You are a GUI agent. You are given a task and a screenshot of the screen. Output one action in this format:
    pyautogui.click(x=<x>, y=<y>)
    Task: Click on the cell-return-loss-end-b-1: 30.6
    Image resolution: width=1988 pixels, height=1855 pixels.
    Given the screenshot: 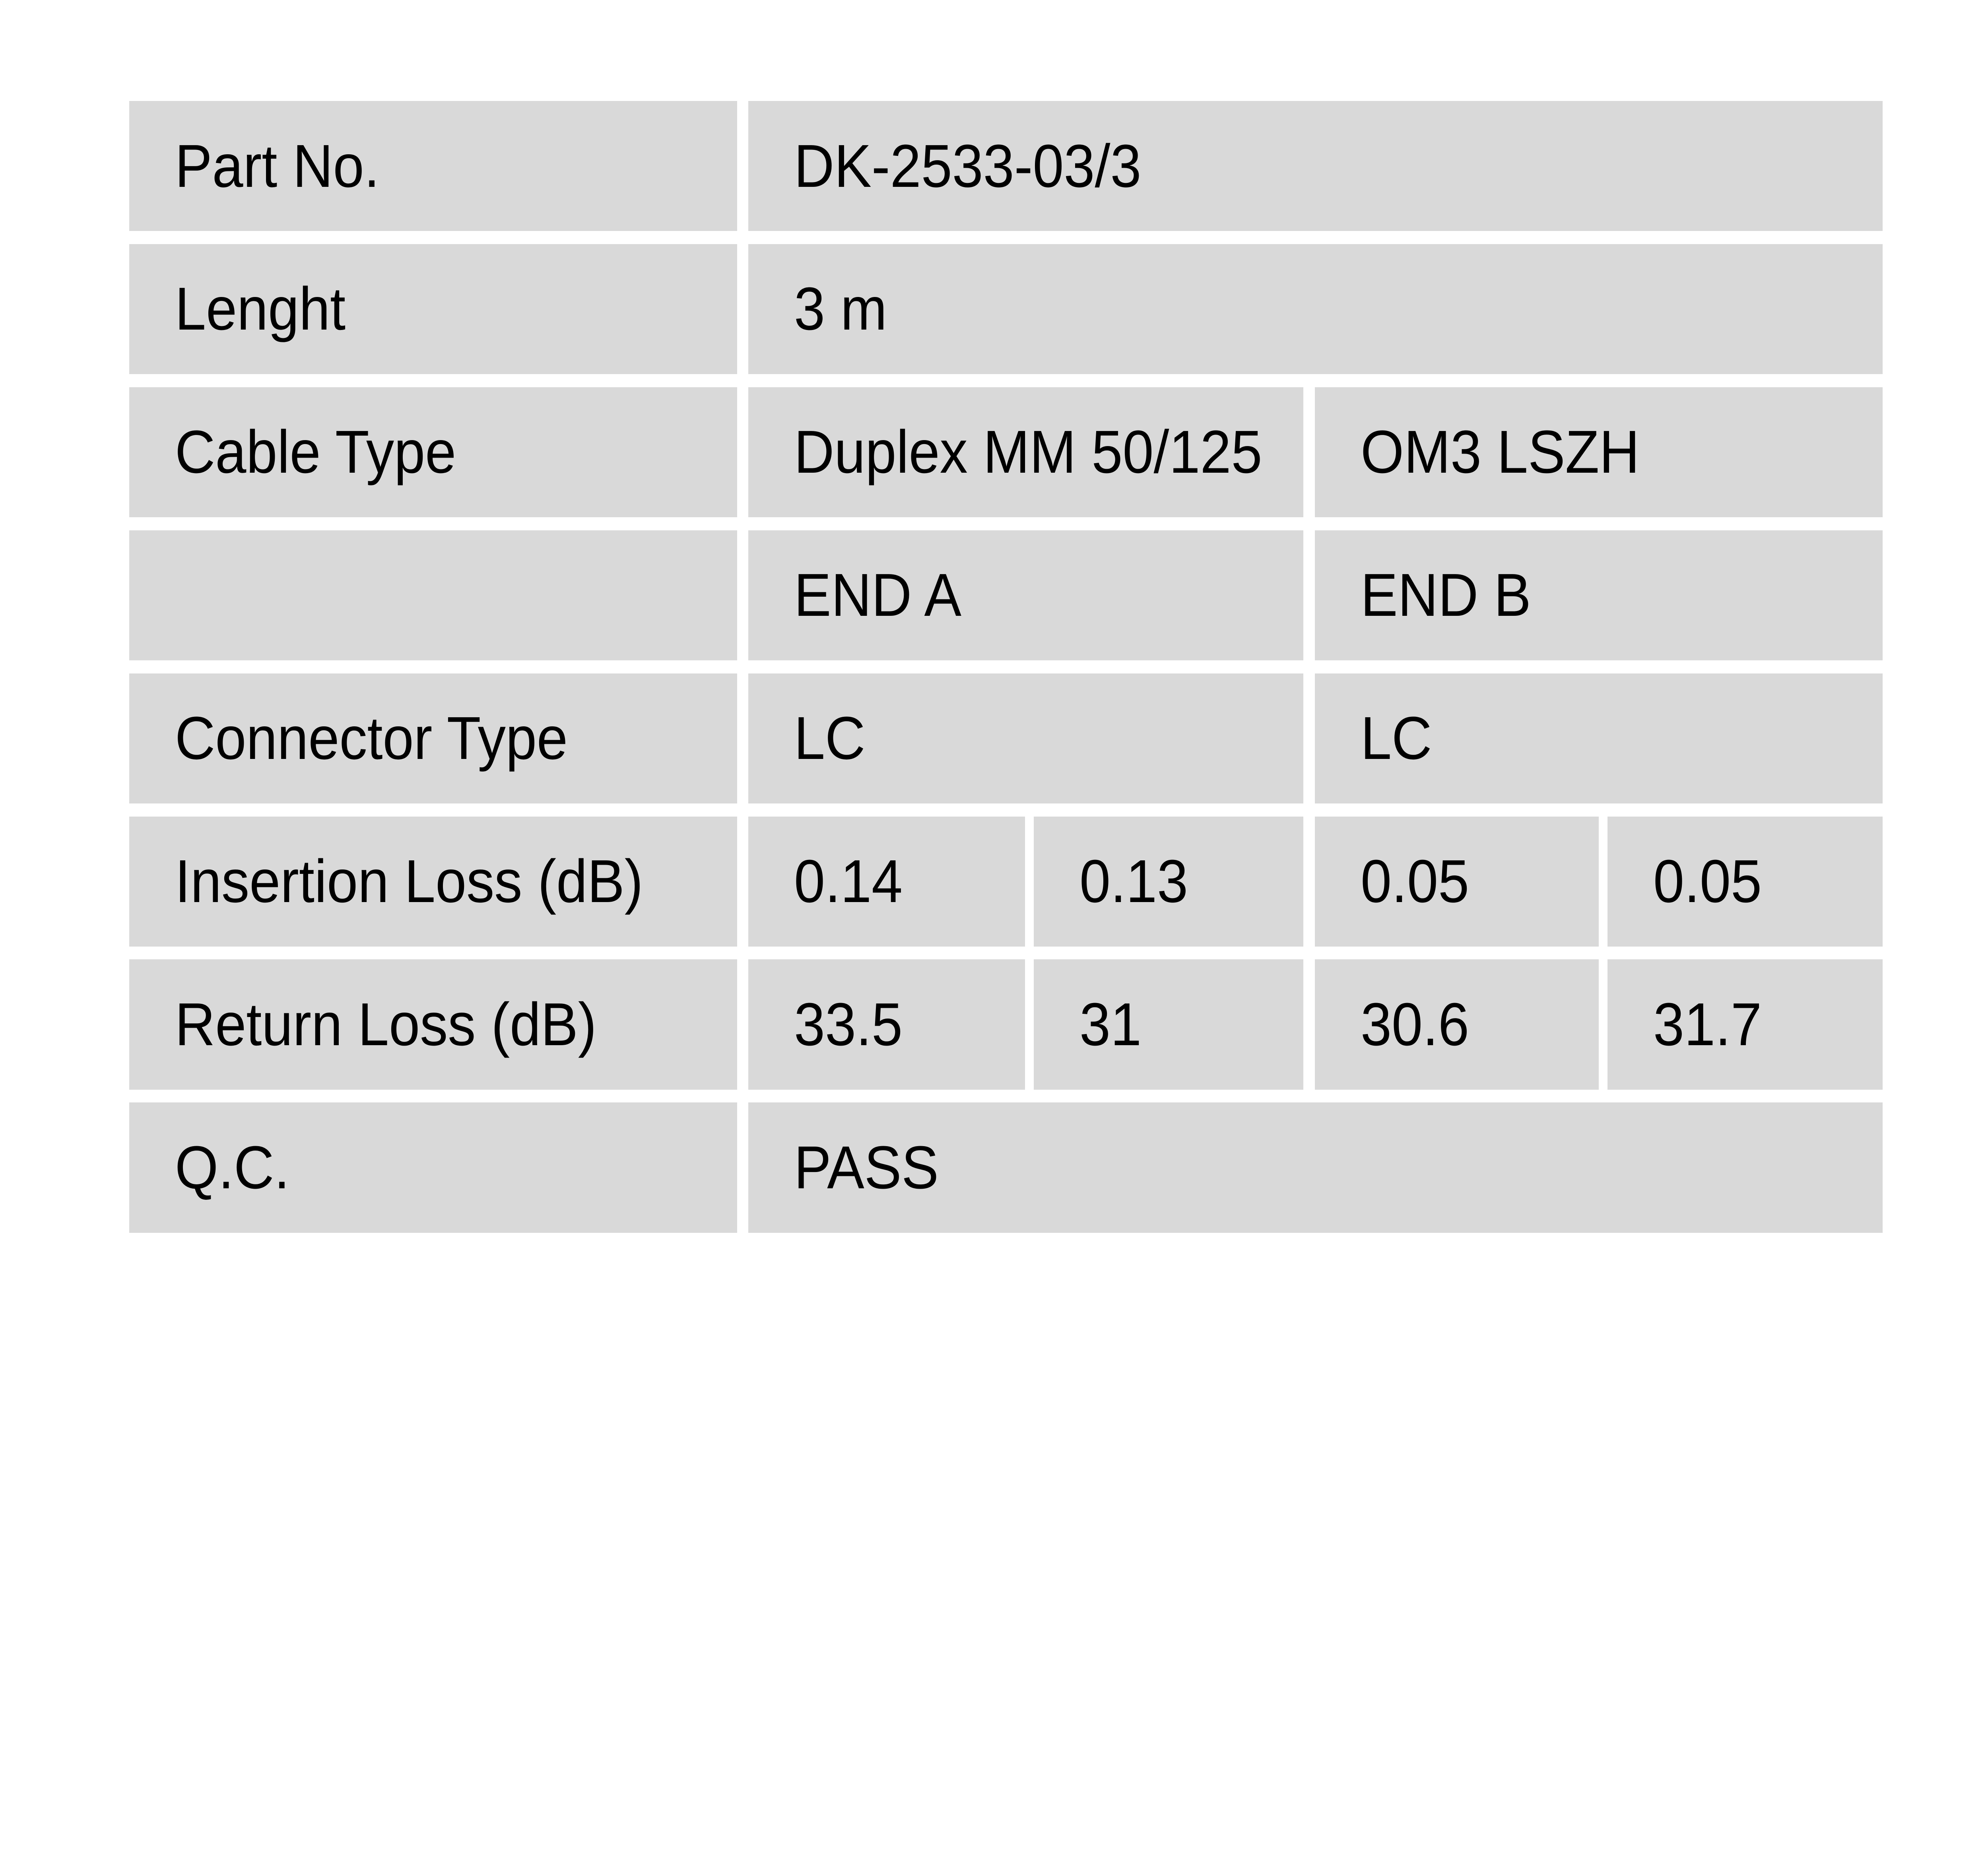 What is the action you would take?
    pyautogui.click(x=1456, y=1024)
    